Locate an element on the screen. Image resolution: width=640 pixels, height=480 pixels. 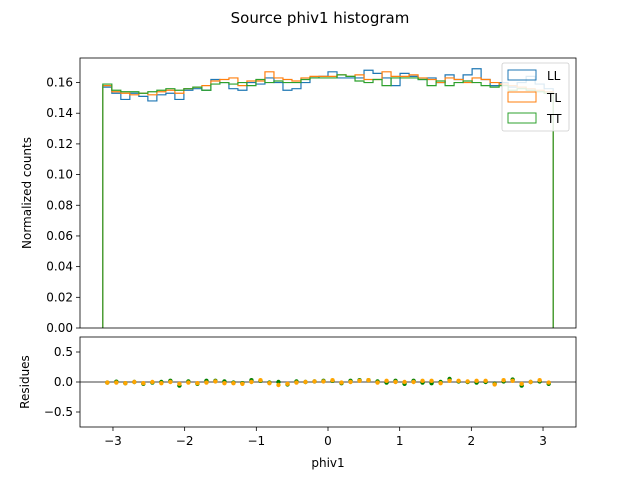
legend-label-ll: LL is located at coordinates (554, 76).